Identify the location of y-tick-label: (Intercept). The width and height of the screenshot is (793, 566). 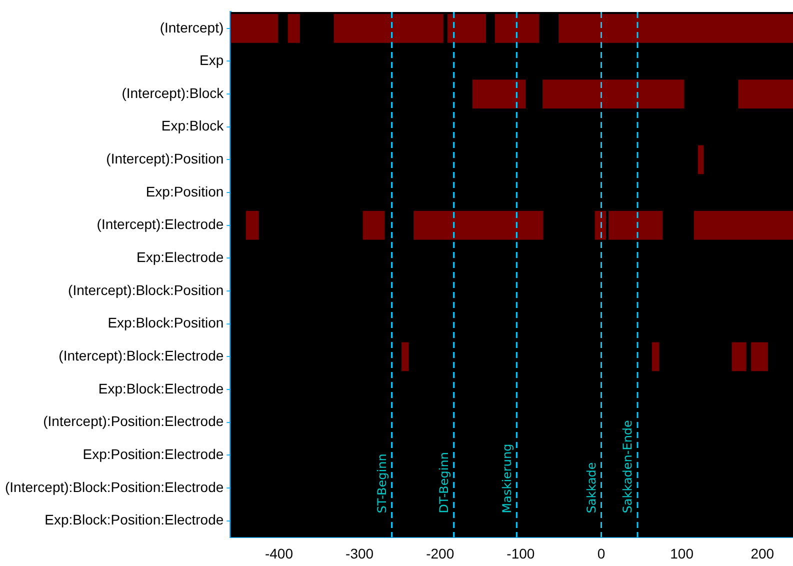
(192, 27).